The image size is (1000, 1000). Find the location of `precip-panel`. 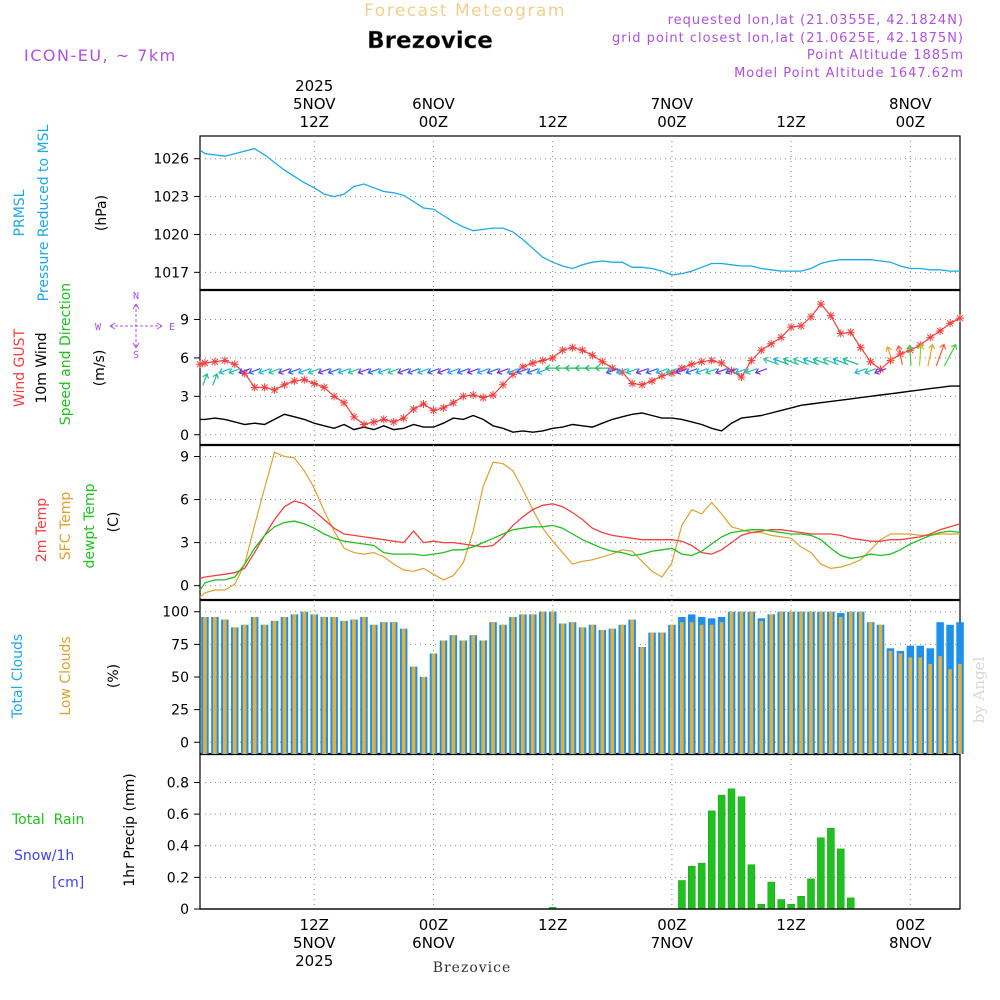

precip-panel is located at coordinates (580, 831).